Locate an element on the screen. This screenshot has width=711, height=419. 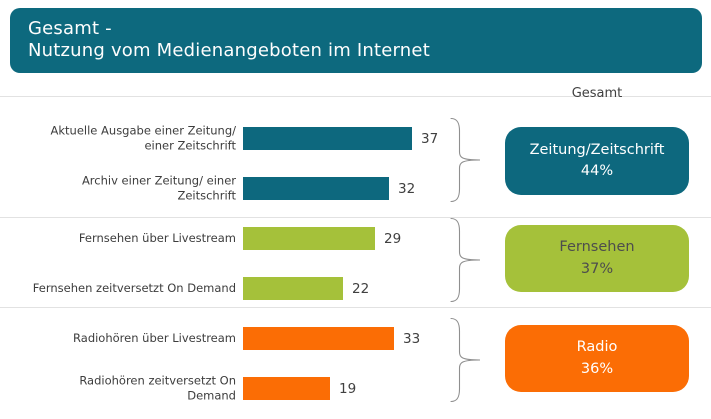
group-summary-box: Radio 36% is located at coordinates (597, 358).